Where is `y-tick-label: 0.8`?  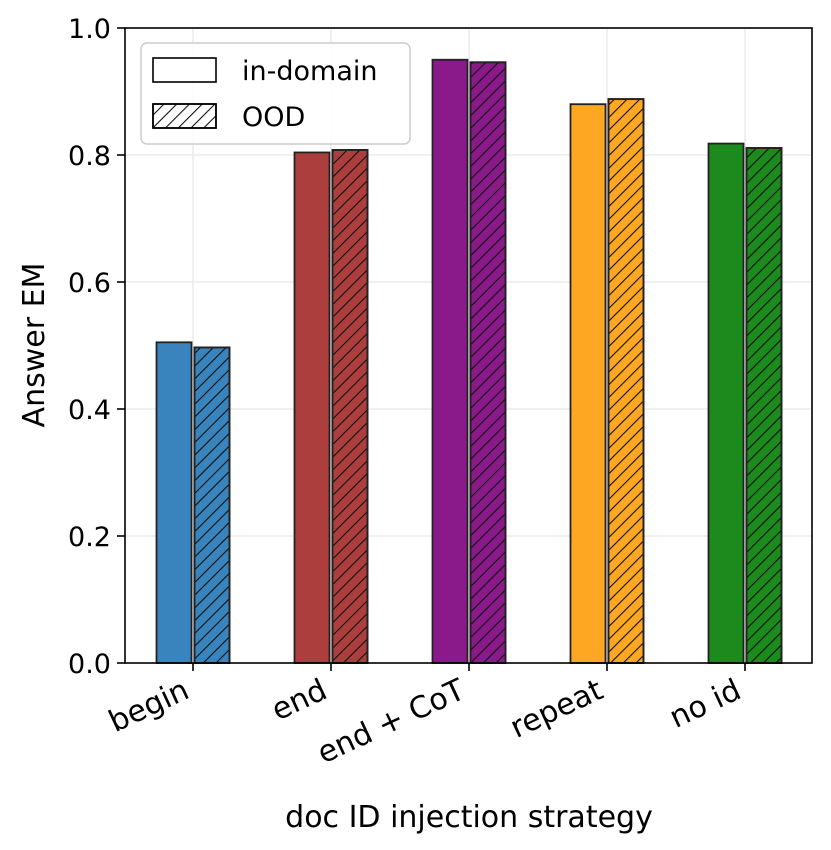 y-tick-label: 0.8 is located at coordinates (89, 156).